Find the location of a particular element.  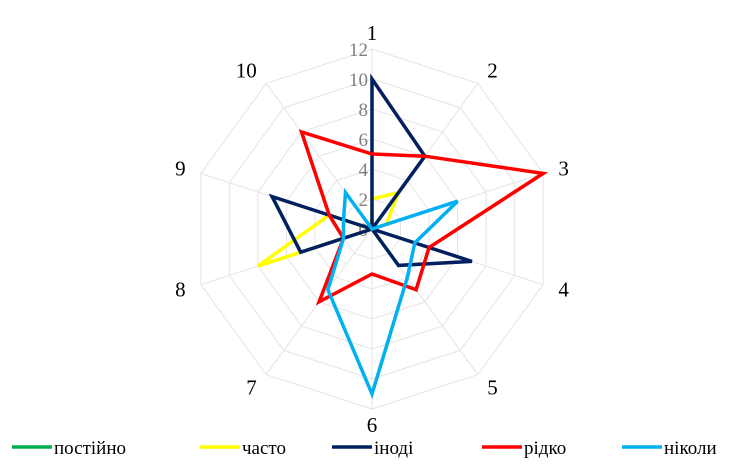

category-label: 4 is located at coordinates (563, 290).